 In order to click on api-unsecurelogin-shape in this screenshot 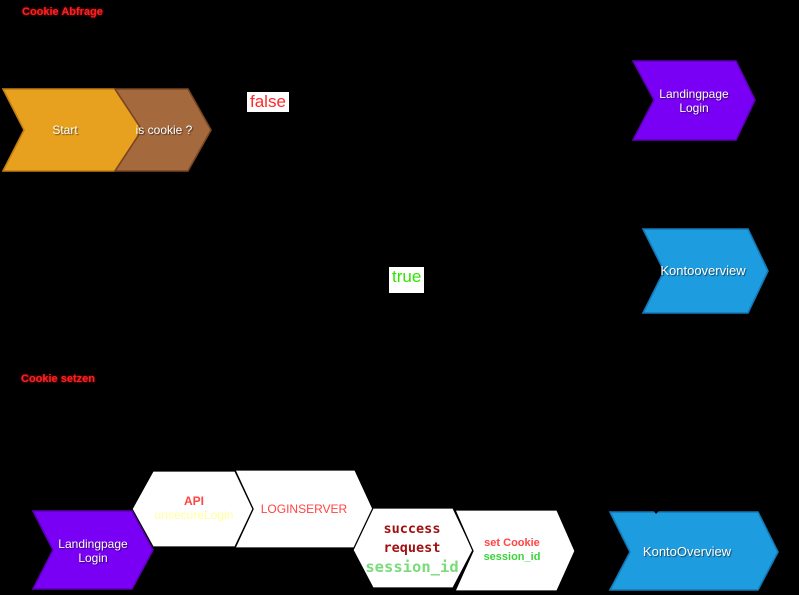, I will do `click(192, 509)`.